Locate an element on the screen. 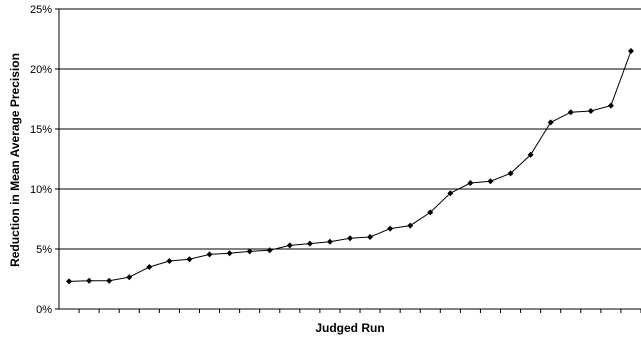 The height and width of the screenshot is (343, 641). x-axis-ticks is located at coordinates (359, 311).